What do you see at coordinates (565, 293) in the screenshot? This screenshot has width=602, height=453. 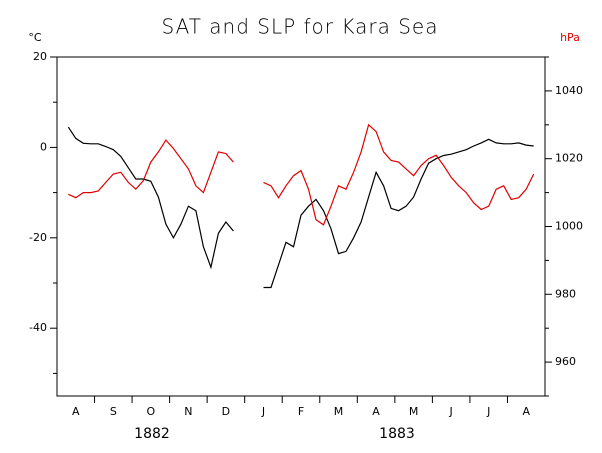 I see `y2-tick-label: 980` at bounding box center [565, 293].